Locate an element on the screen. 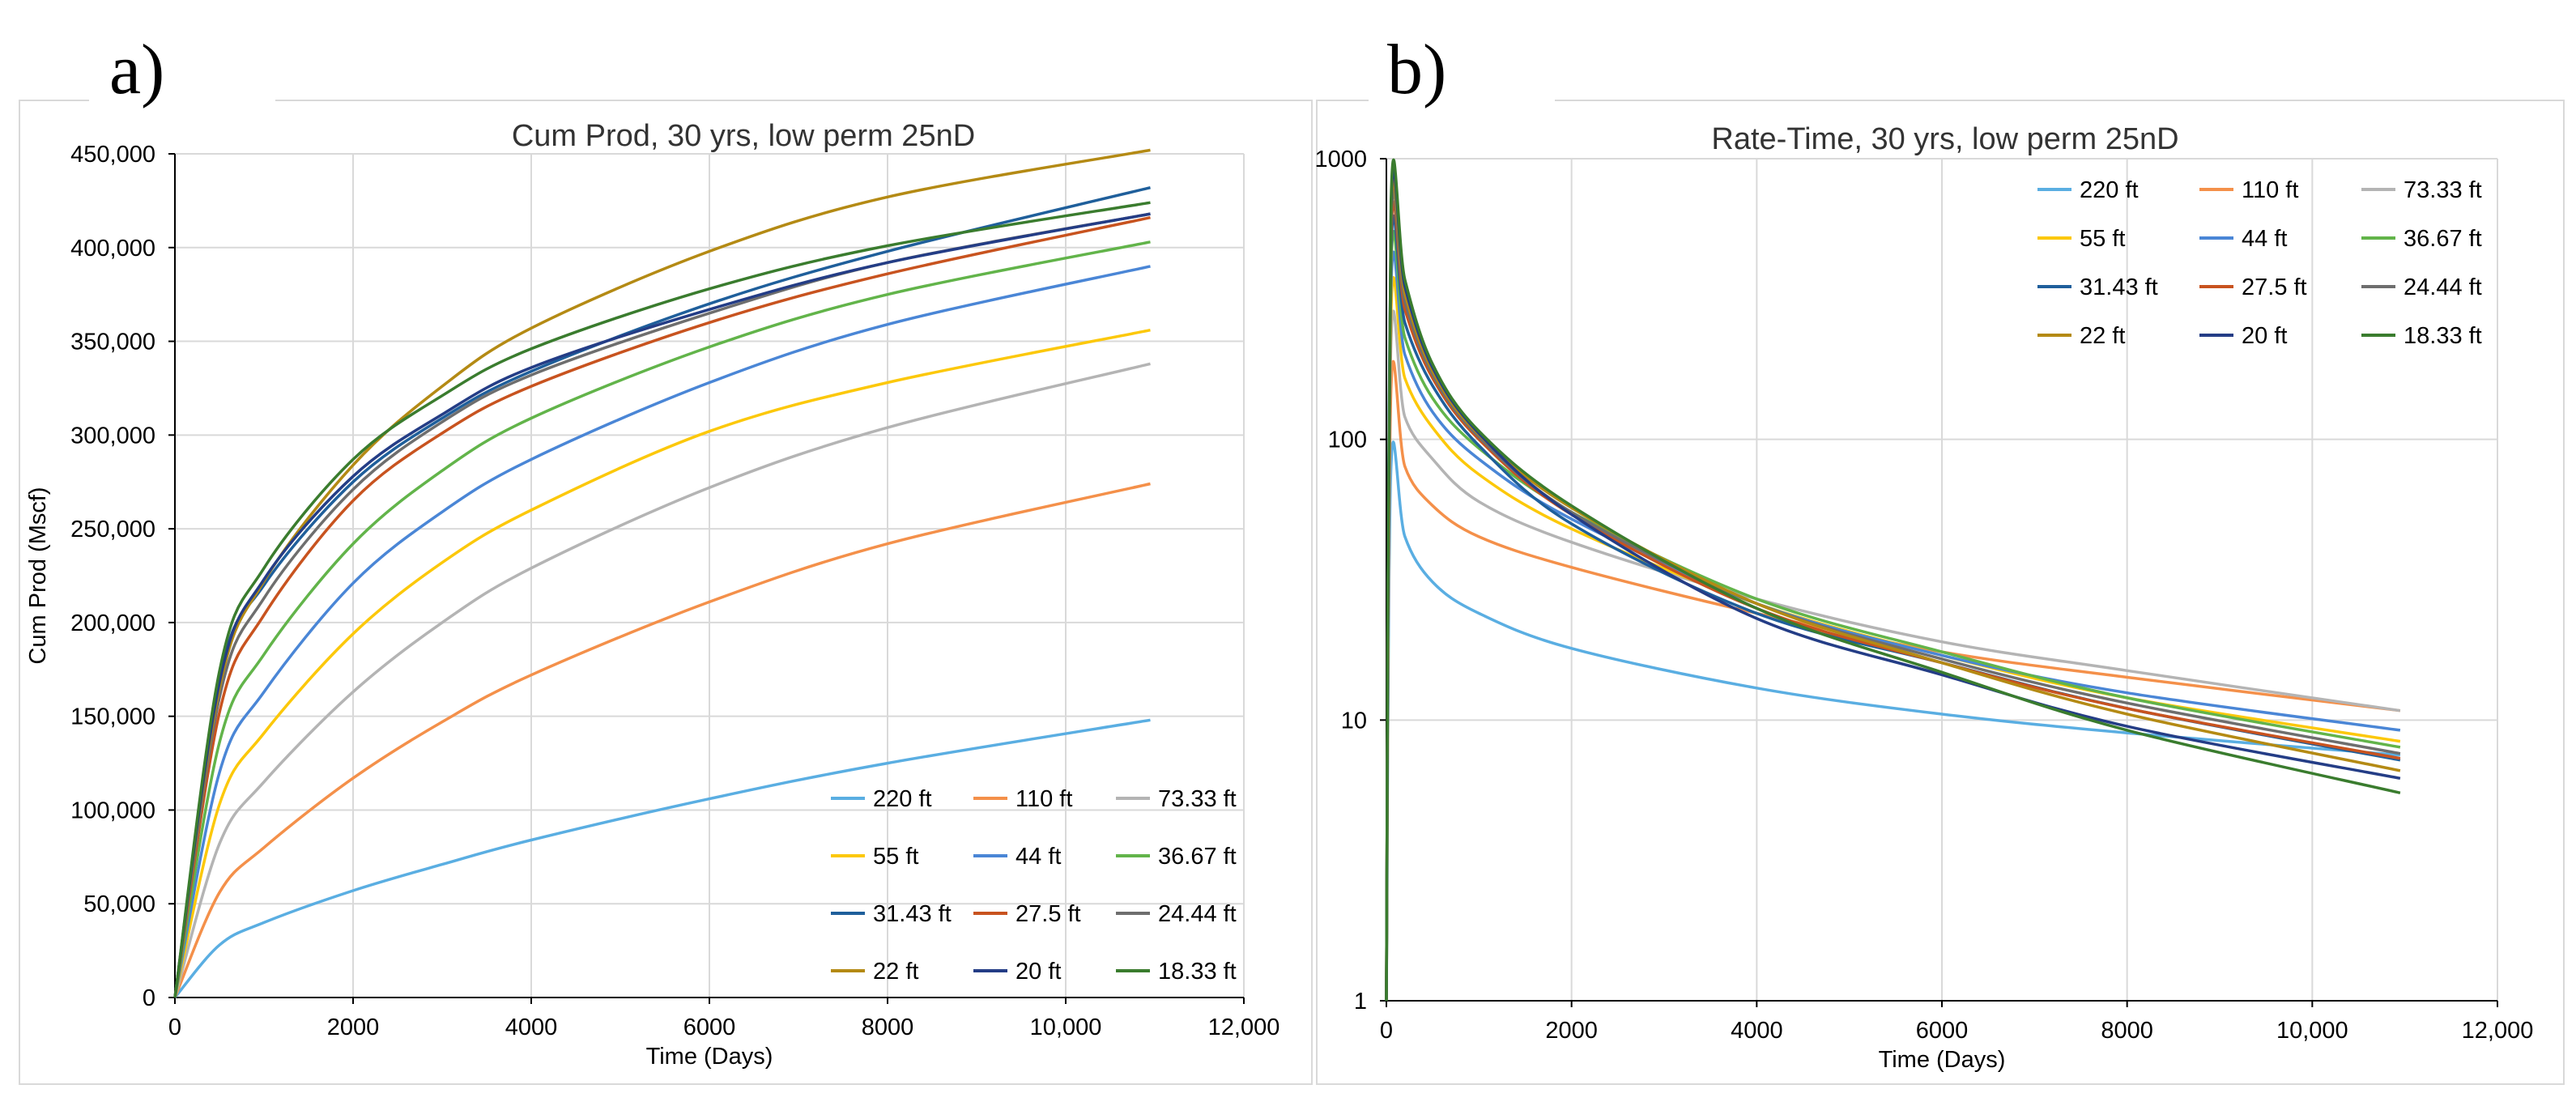  y-tick-label: 150,000 is located at coordinates (112, 717).